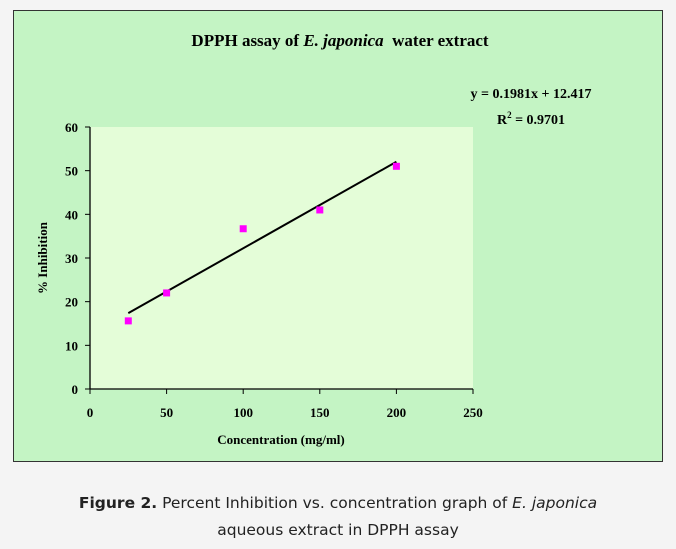 Image resolution: width=676 pixels, height=549 pixels. Describe the element at coordinates (118, 503) in the screenshot. I see `caption-label: Figure 2.` at that location.